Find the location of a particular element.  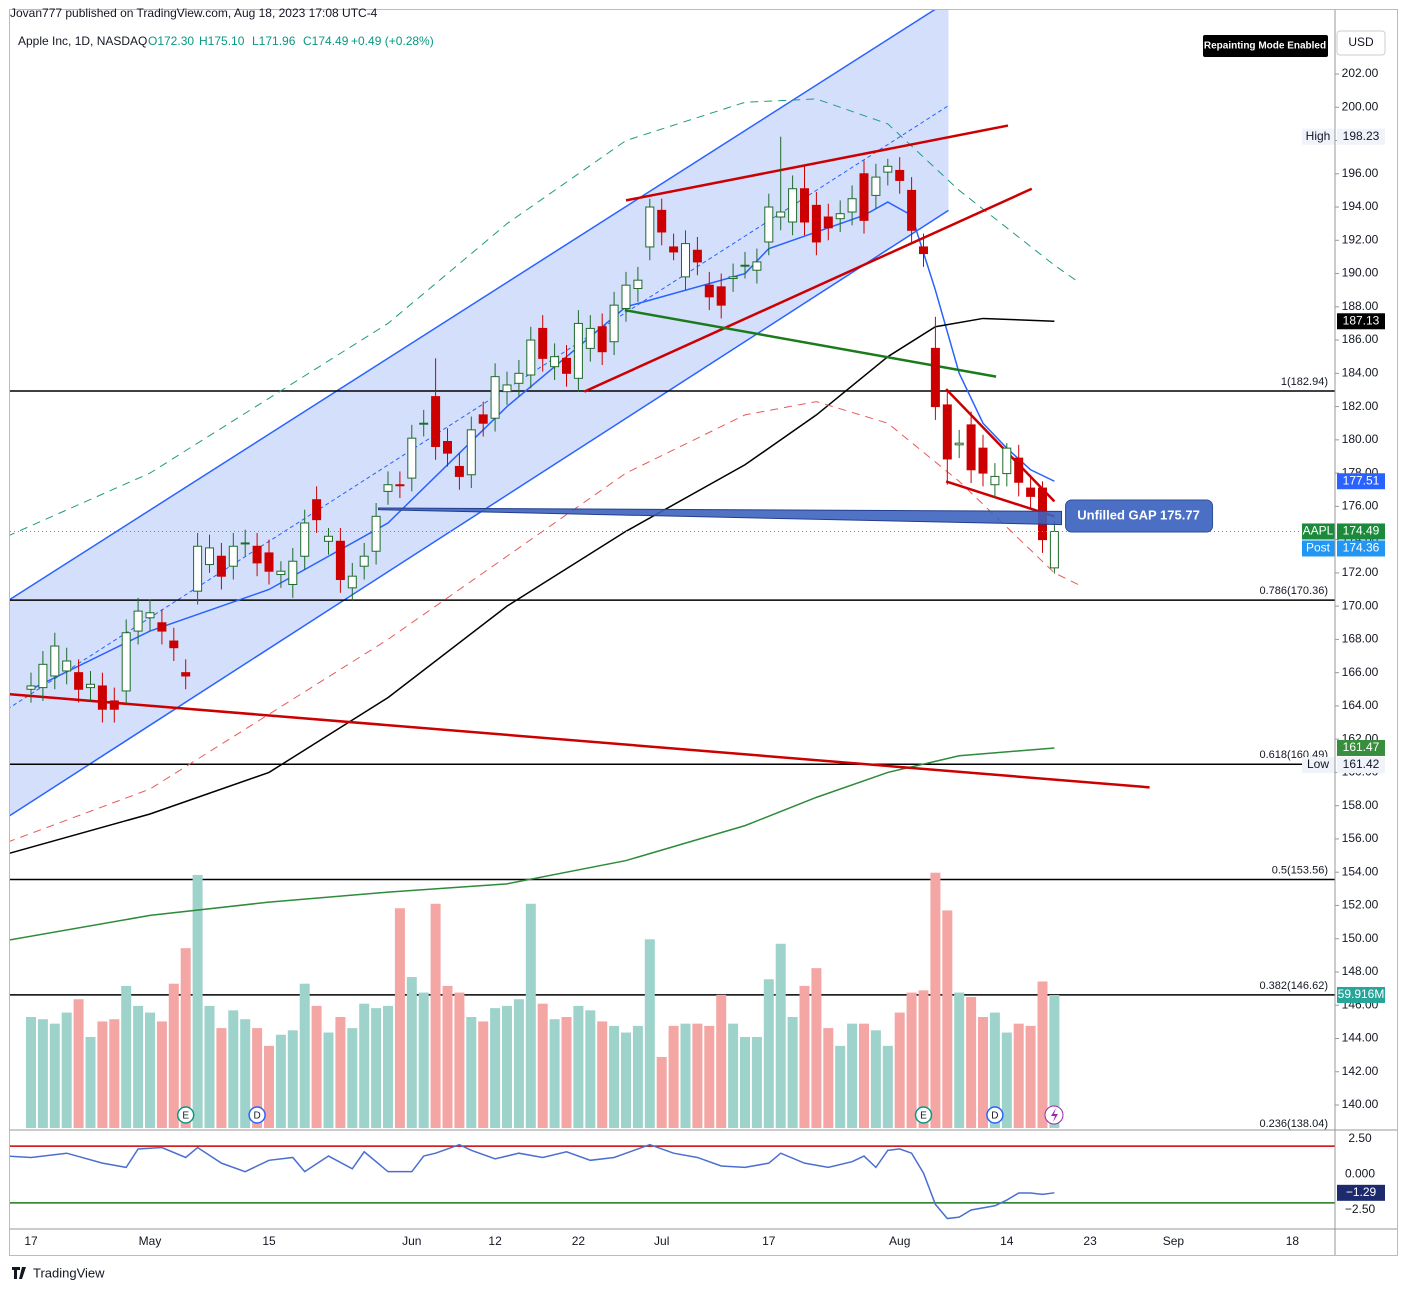

quote-item: +0.49 (+0.28%) is located at coordinates (392, 41).